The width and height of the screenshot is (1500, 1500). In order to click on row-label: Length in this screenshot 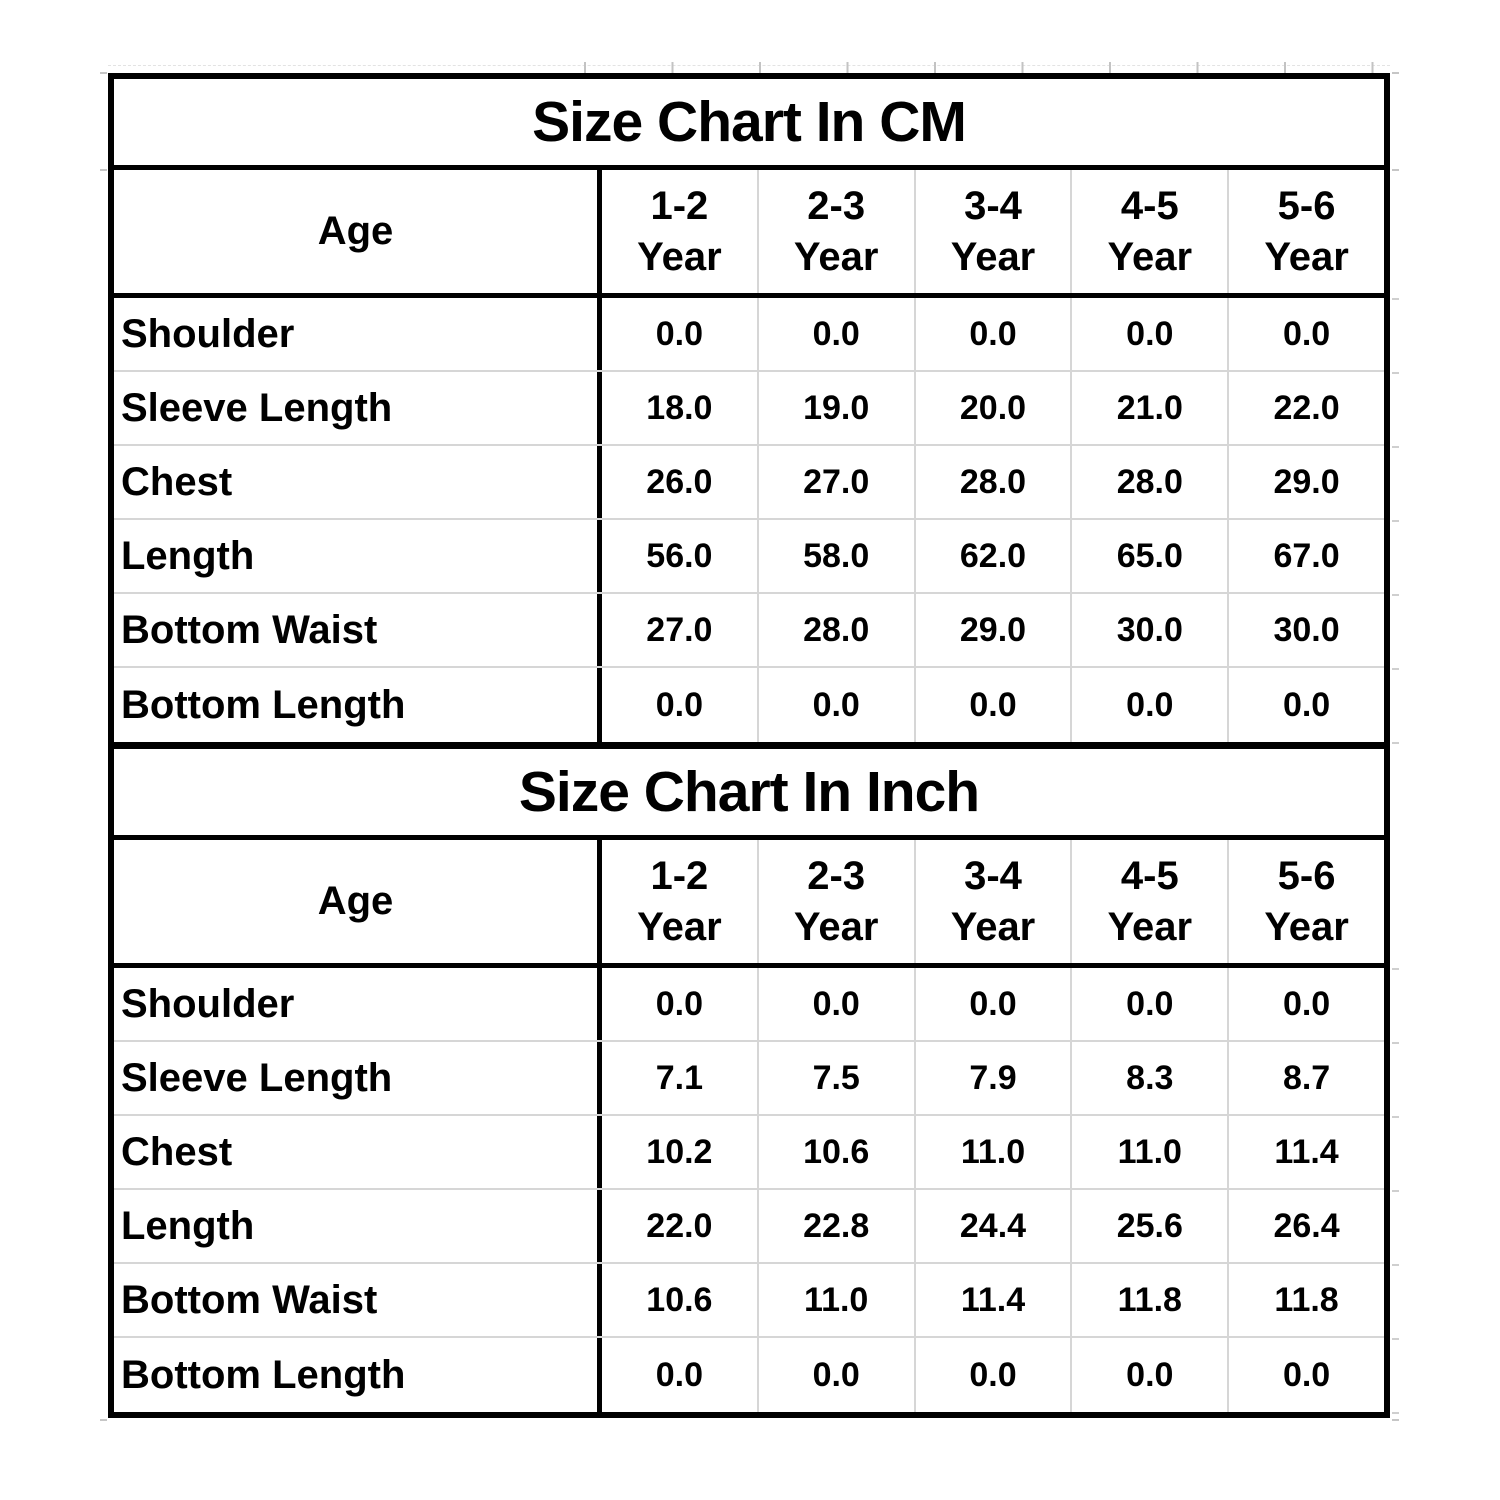, I will do `click(358, 556)`.